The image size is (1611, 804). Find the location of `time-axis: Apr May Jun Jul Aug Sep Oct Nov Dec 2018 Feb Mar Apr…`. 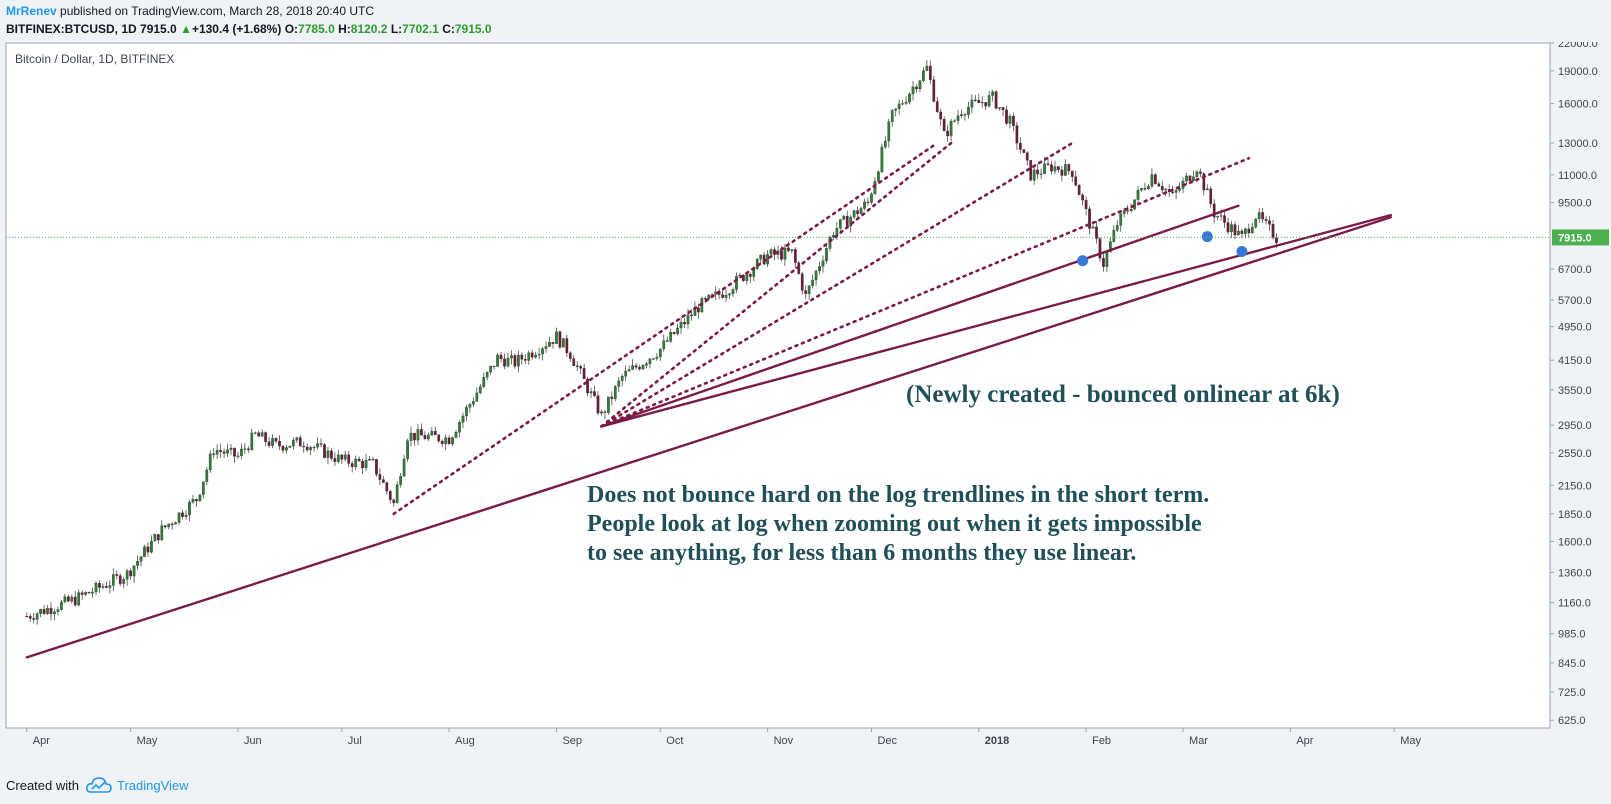

time-axis: Apr May Jun Jul Aug Sep Oct Nov Dec 2018 Feb Mar Apr… is located at coordinates (724, 737).